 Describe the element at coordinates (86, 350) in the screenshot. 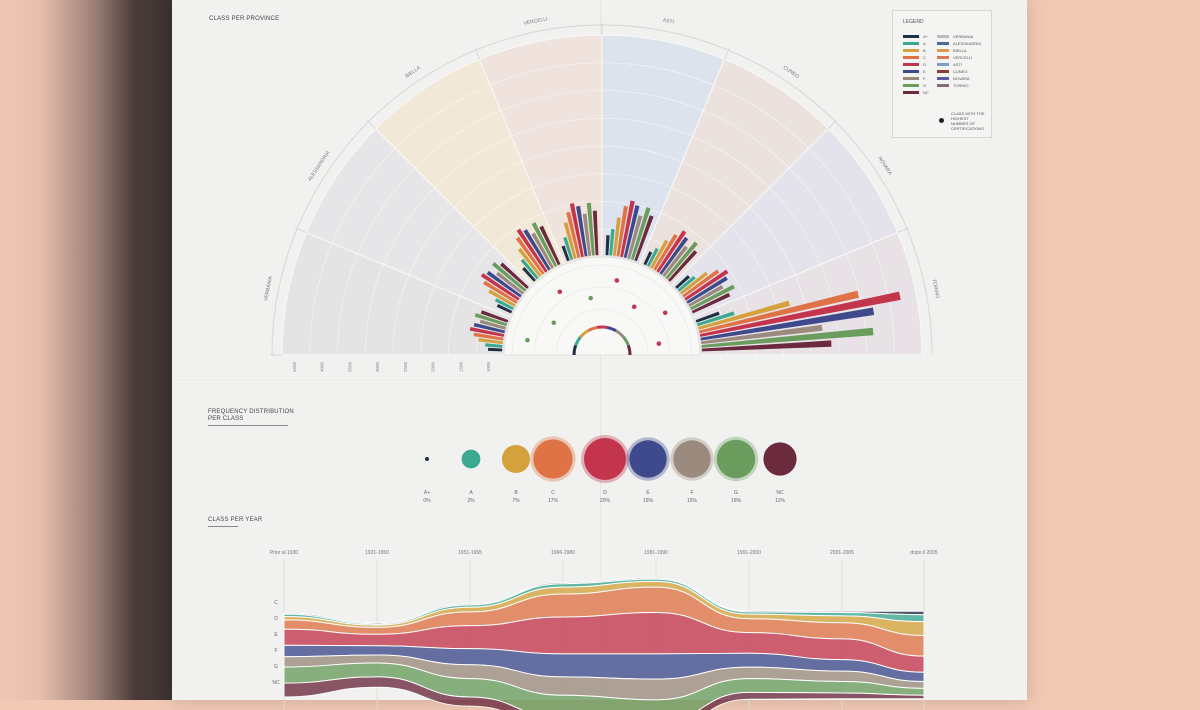

I see `background-shadow` at that location.